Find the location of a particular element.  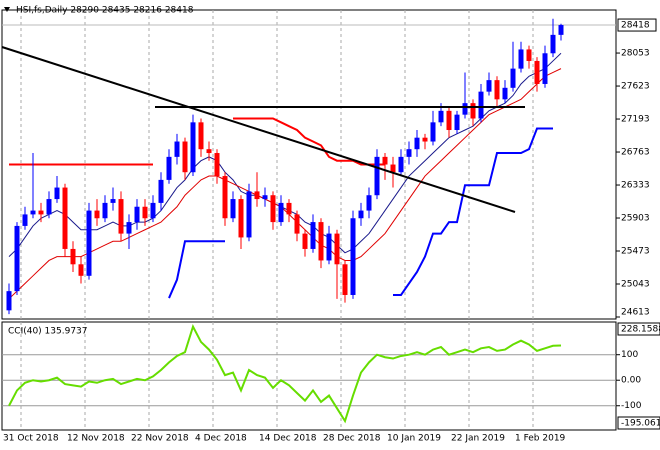

x-tick-label: 14 Dec 2018 is located at coordinates (288, 439).